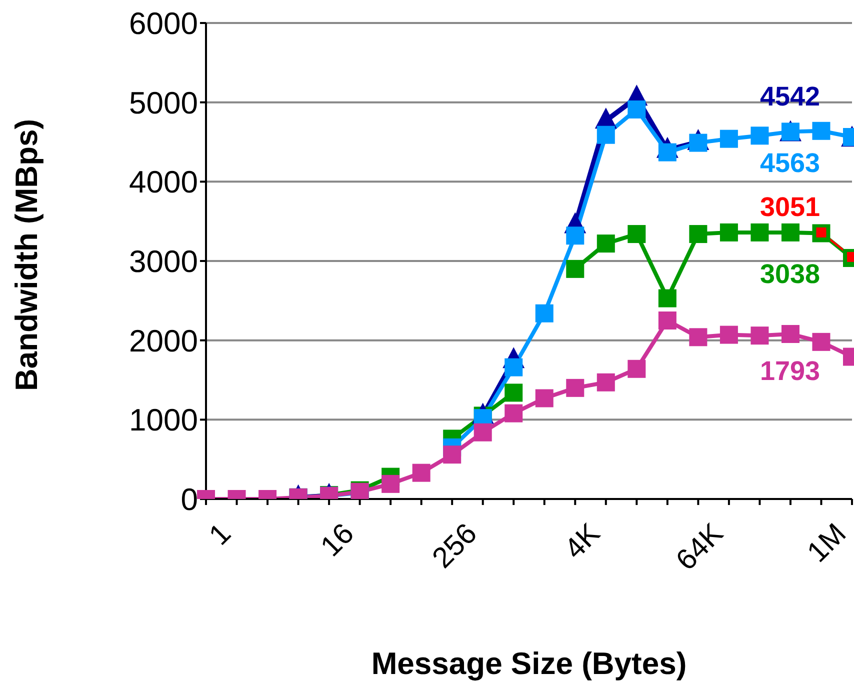  Describe the element at coordinates (163, 182) in the screenshot. I see `y-tick-label: 4000` at that location.